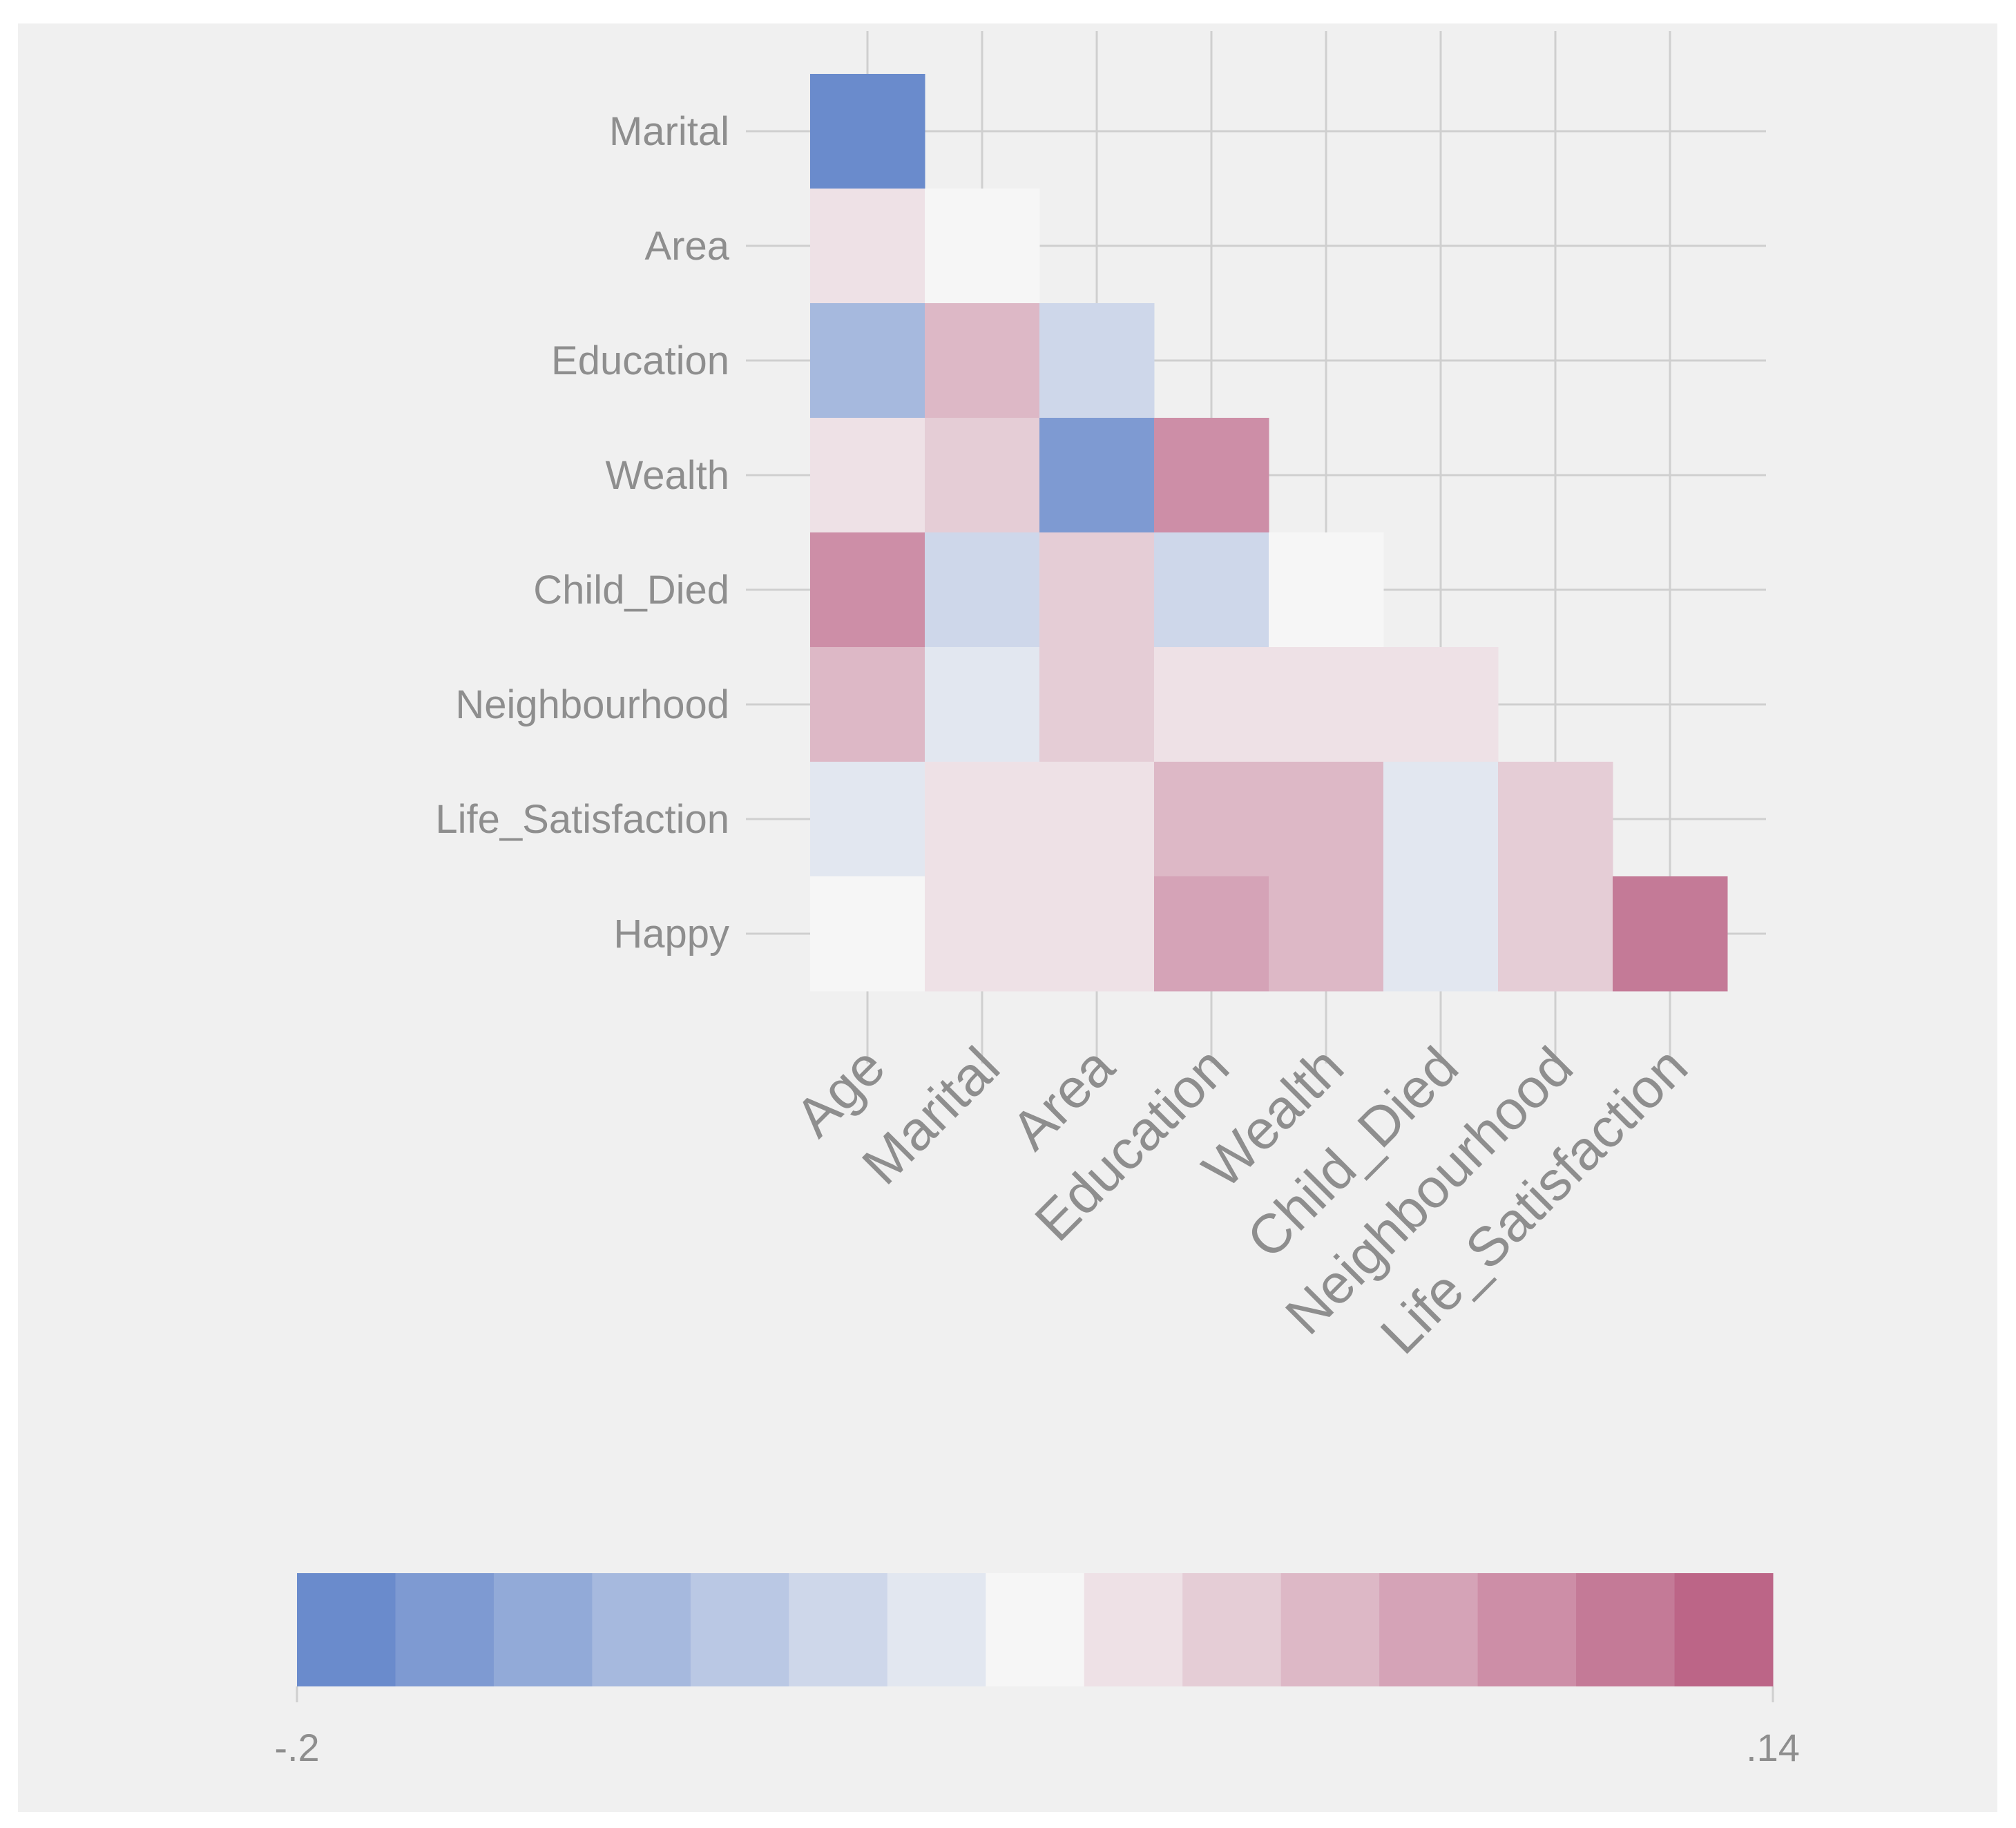 The height and width of the screenshot is (1828, 2016). What do you see at coordinates (640, 360) in the screenshot?
I see `row-label: Education` at bounding box center [640, 360].